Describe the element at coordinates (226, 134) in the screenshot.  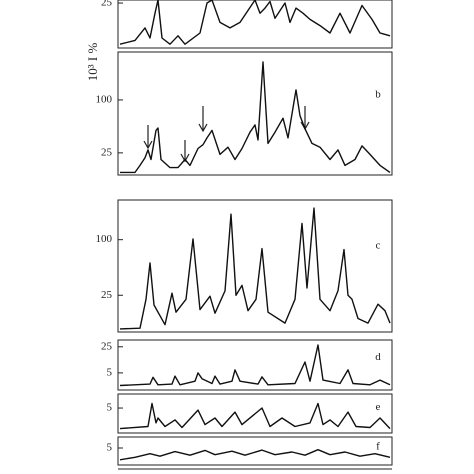
I see `arrows` at that location.